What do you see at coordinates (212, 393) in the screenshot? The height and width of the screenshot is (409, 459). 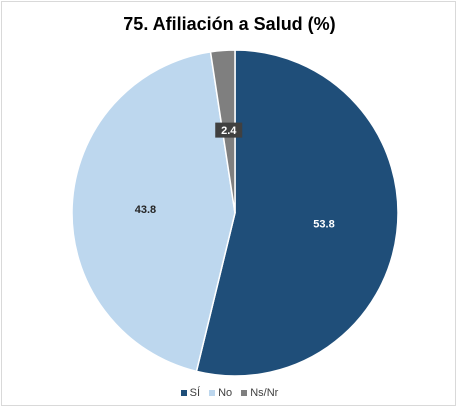 I see `legend-swatch-no` at bounding box center [212, 393].